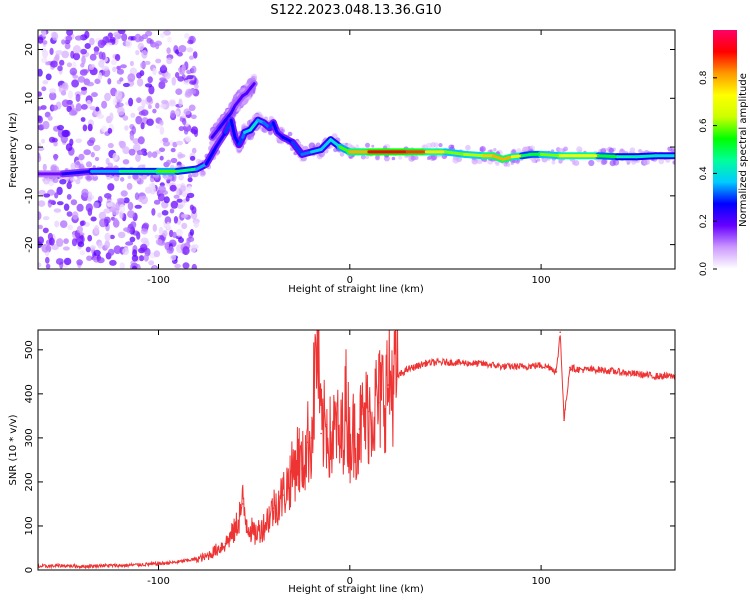 The height and width of the screenshot is (604, 750). Describe the element at coordinates (228, 116) in the screenshot. I see `branch-segment-core` at that location.